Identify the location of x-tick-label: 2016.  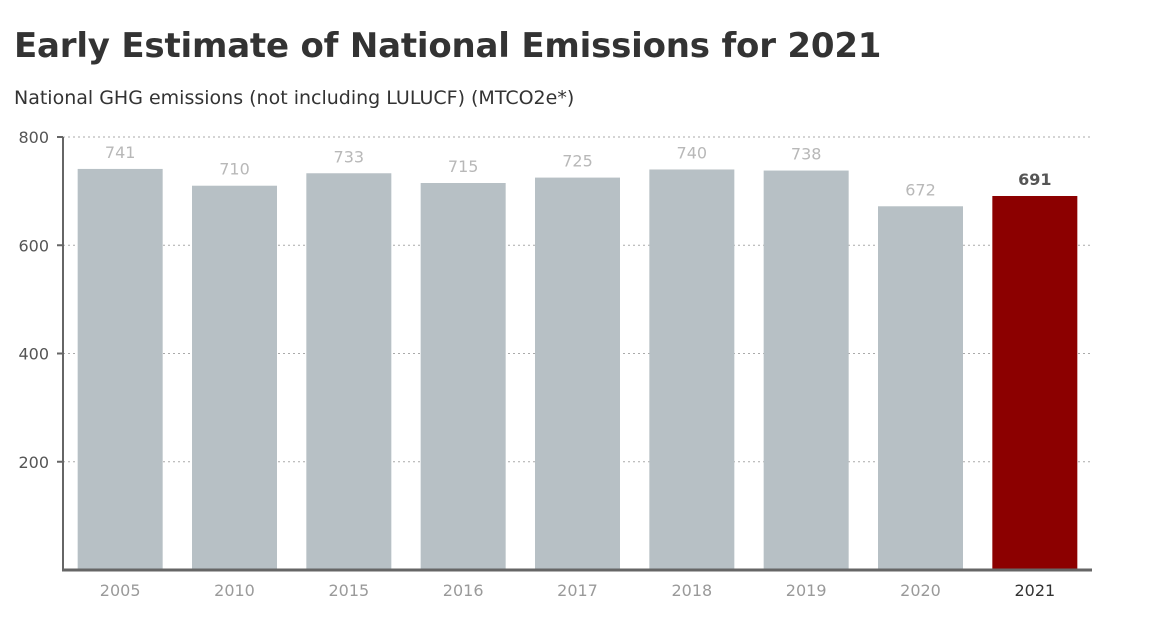
(463, 590).